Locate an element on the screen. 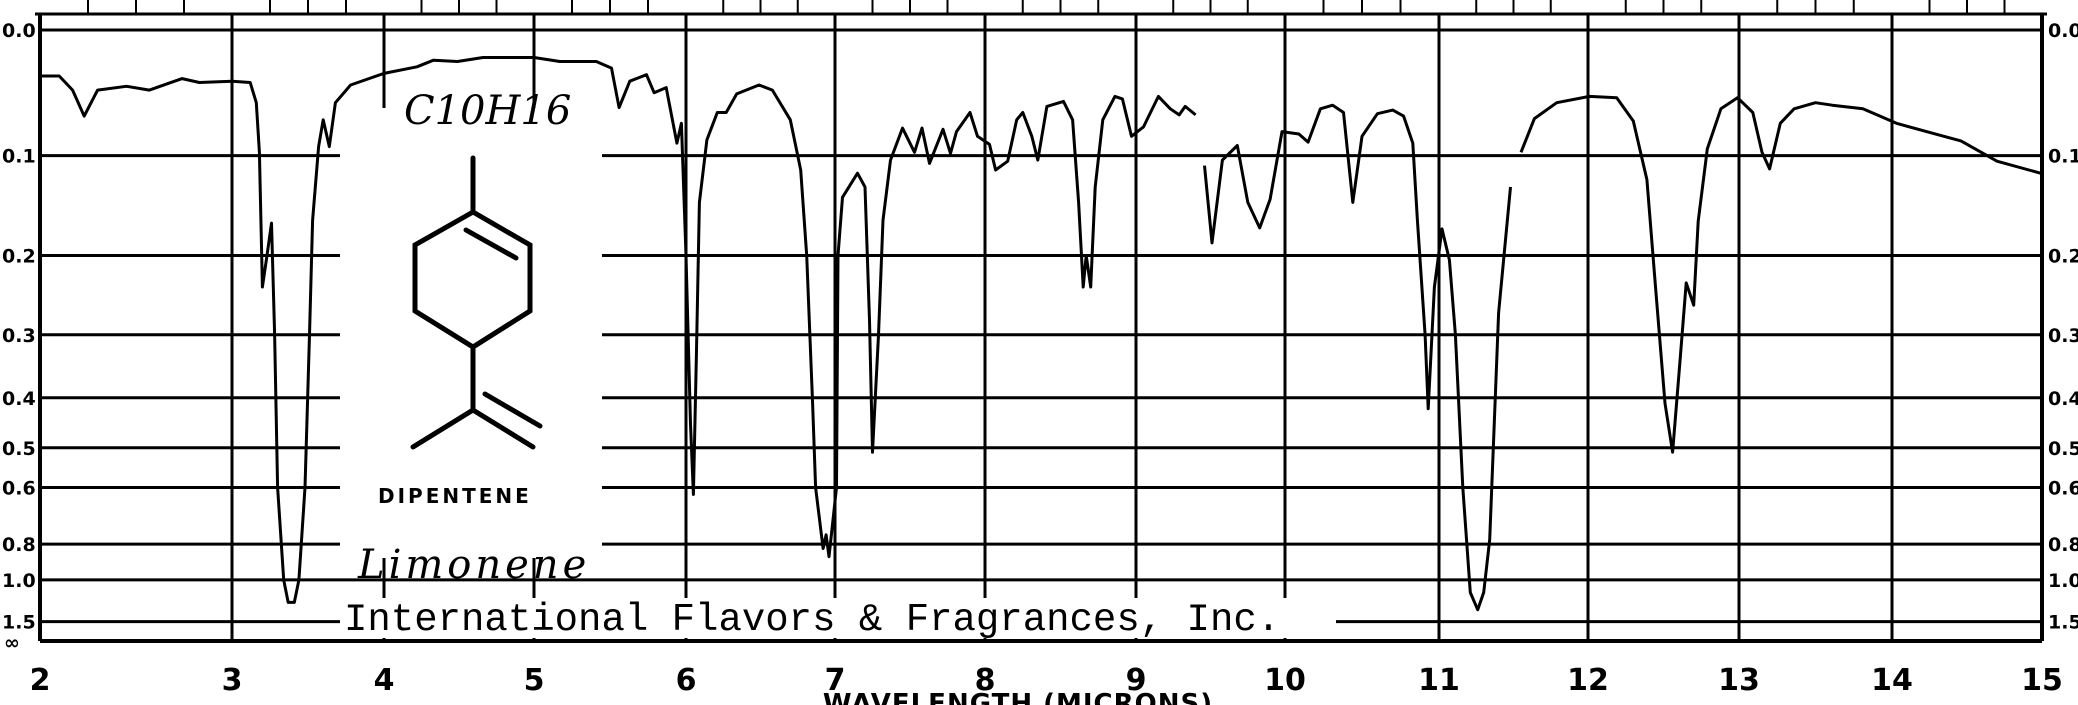 This screenshot has width=2078, height=705. x-tick-label: 3 is located at coordinates (232, 680).